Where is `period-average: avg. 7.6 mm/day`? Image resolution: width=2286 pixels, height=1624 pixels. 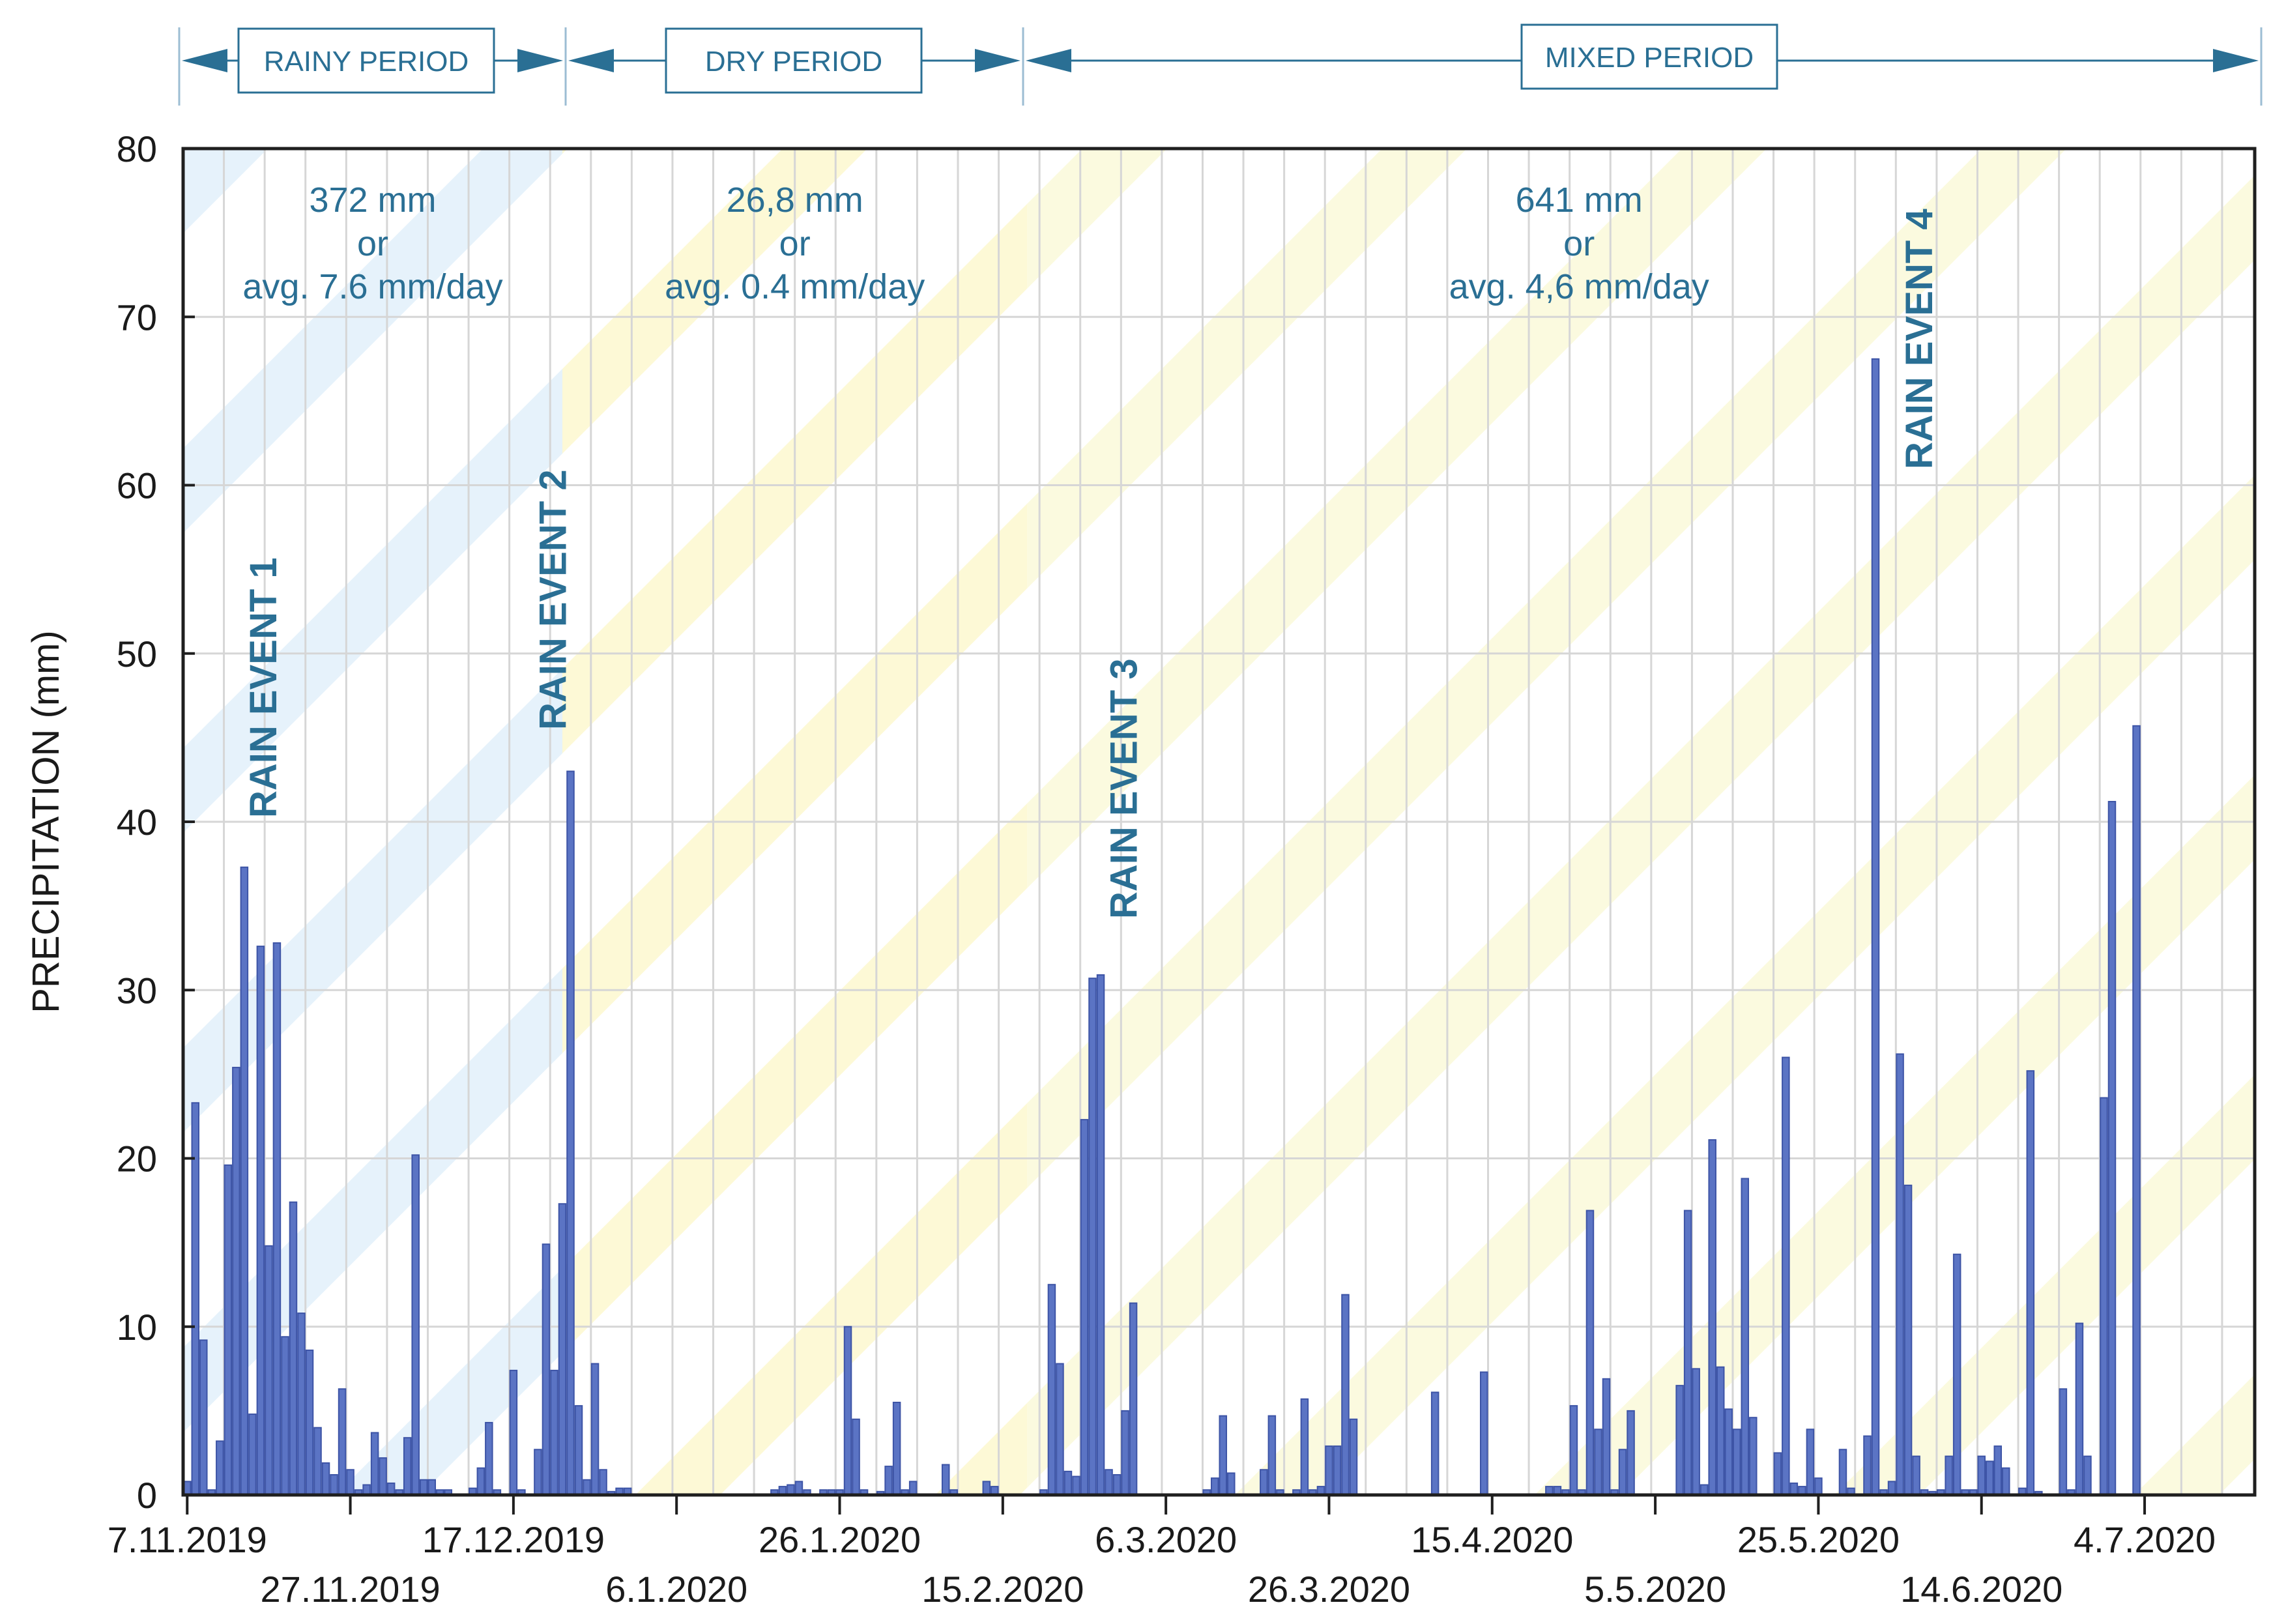 period-average: avg. 7.6 mm/day is located at coordinates (372, 287).